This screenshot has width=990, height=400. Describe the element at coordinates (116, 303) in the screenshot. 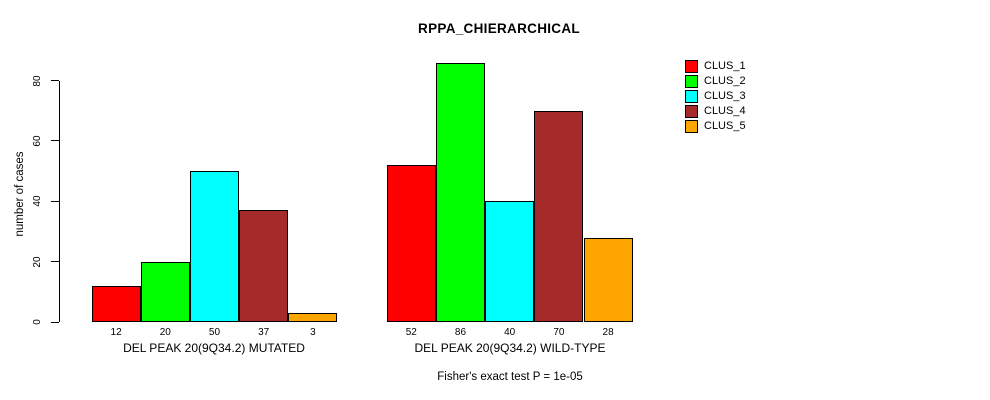

I see `bar-clus_1-mutated` at that location.